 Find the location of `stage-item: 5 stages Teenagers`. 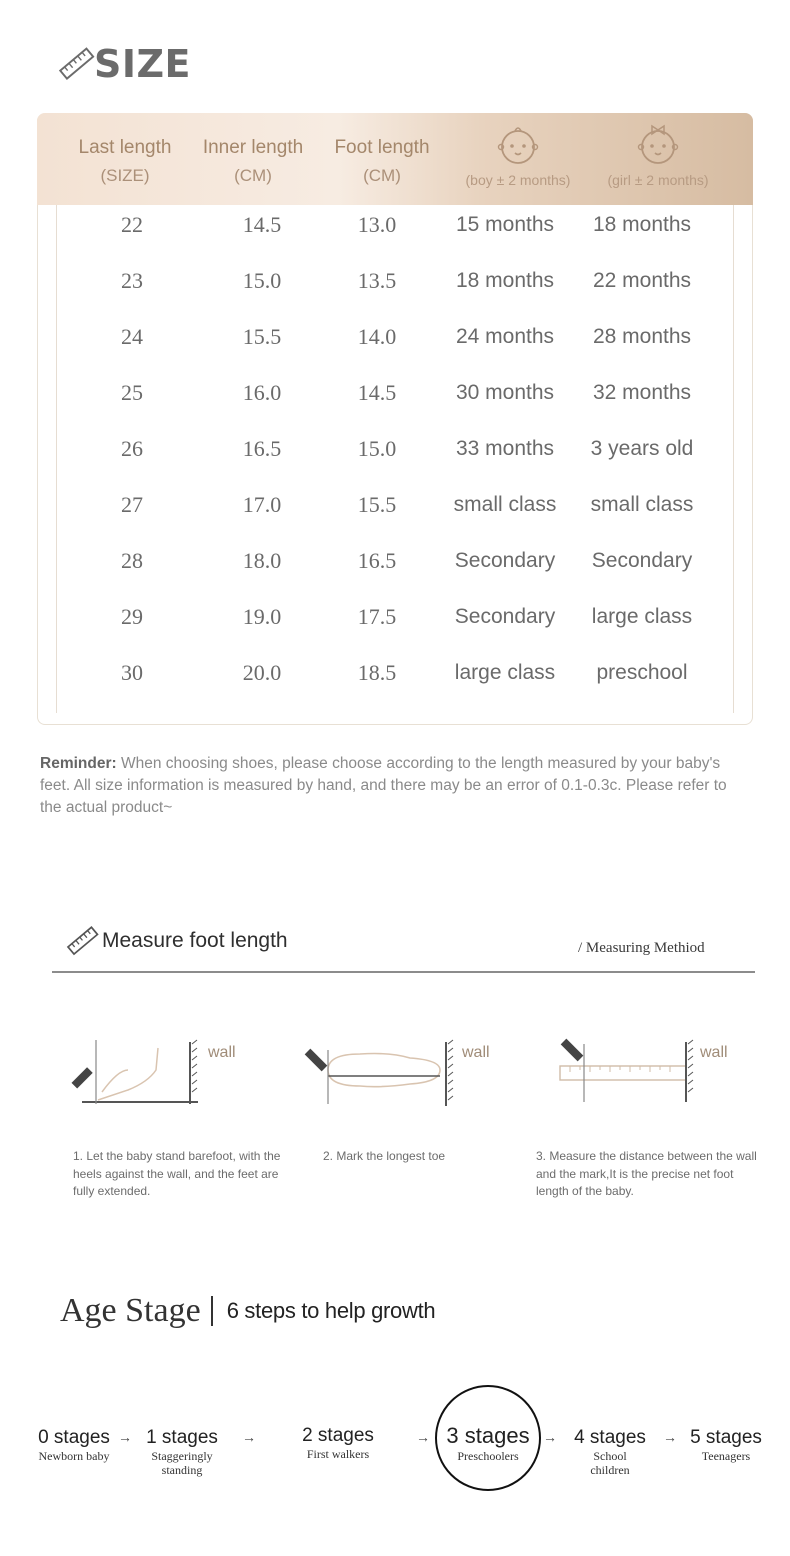

stage-item: 5 stages Teenagers is located at coordinates (726, 1445).